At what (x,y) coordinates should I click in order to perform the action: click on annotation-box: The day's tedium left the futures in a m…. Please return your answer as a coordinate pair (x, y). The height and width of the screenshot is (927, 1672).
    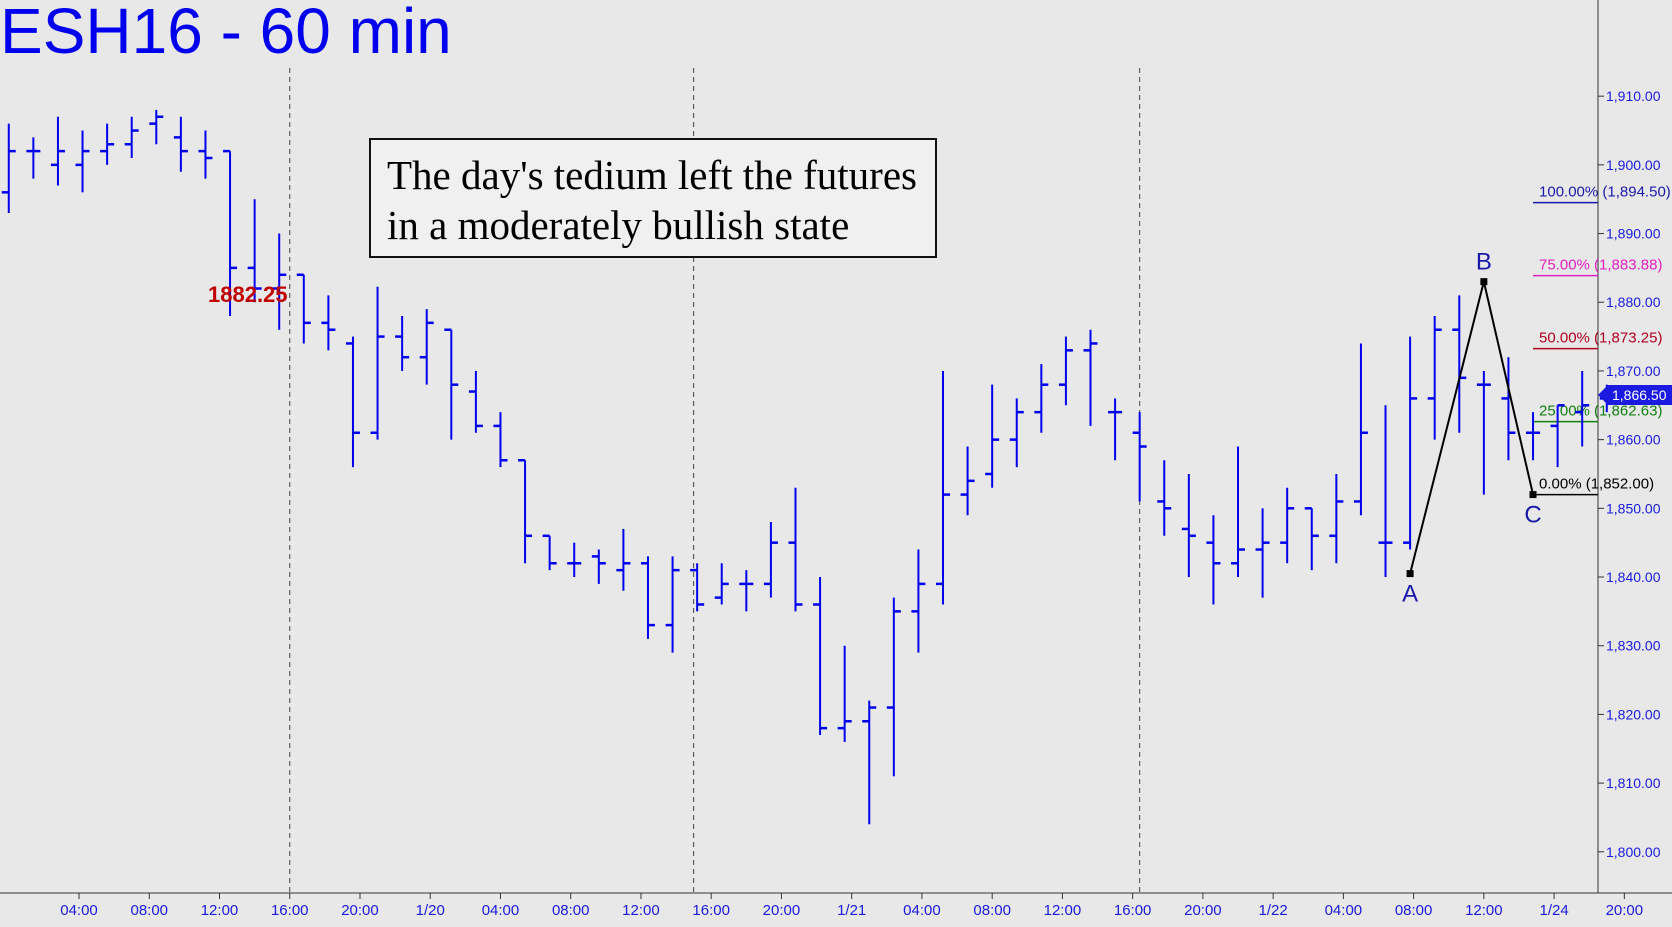
    Looking at the image, I should click on (653, 198).